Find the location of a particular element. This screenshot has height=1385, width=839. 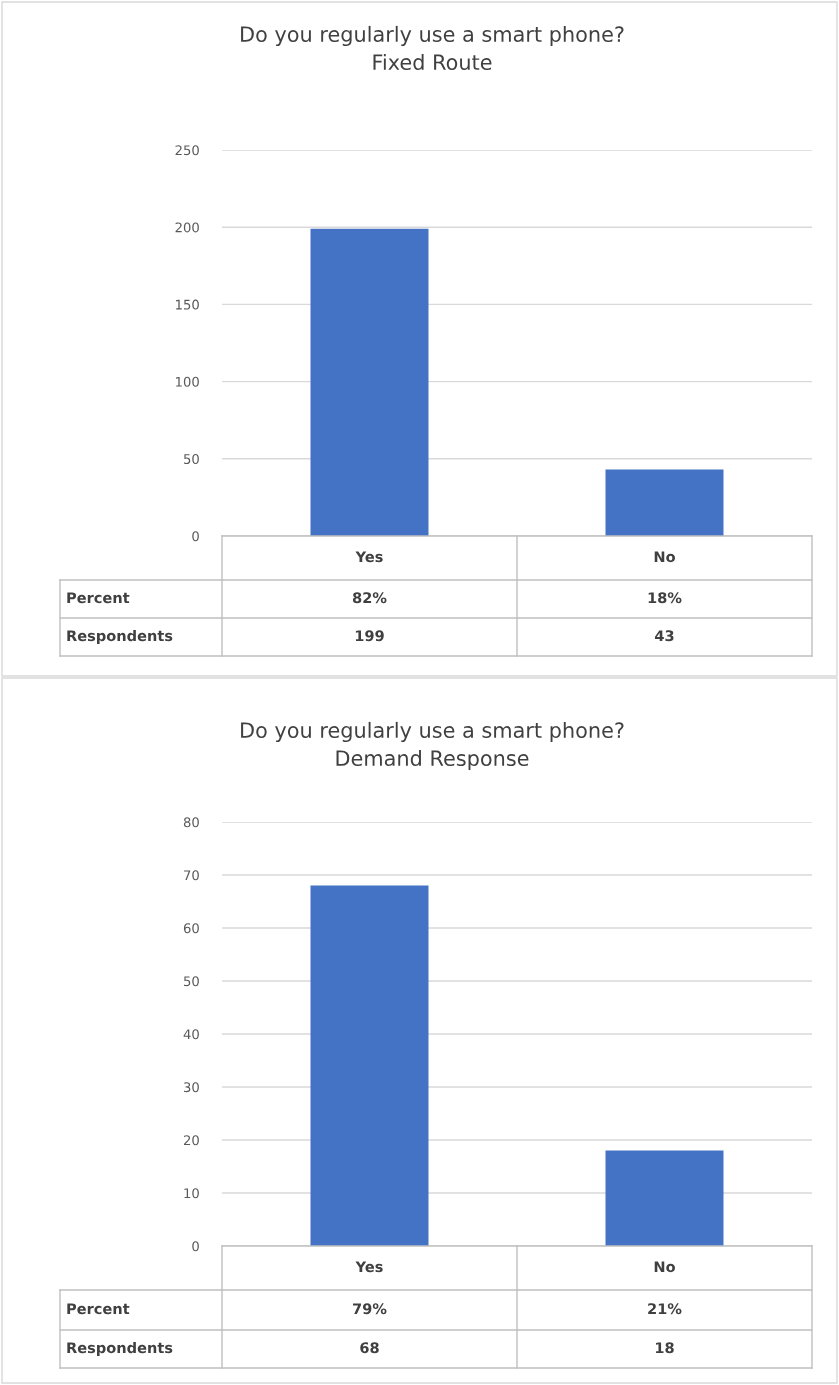

chart-title: Do you regularly use a smart phone? Demand Response is located at coordinates (432, 746).